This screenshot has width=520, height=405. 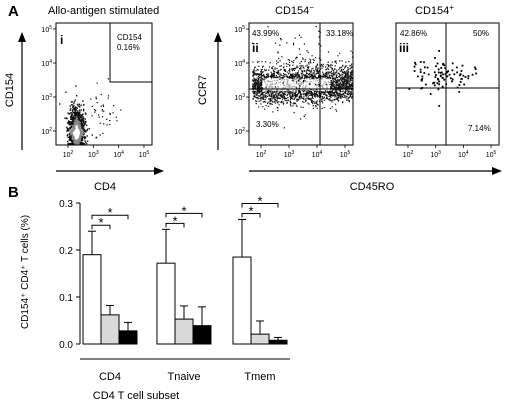 I want to click on bar, so click(x=128, y=337).